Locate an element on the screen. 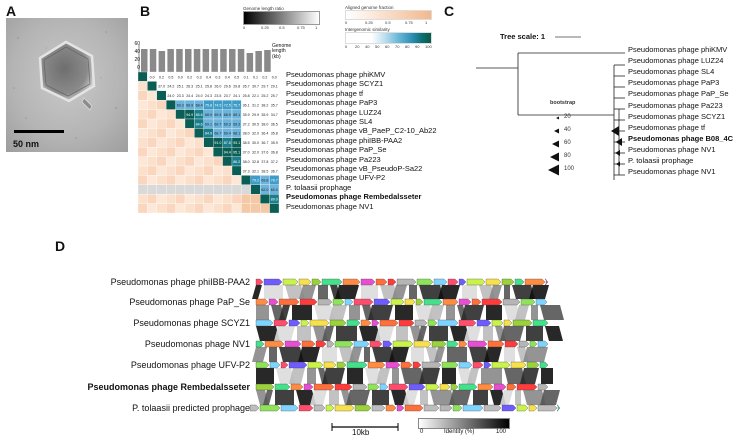 This screenshot has width=744, height=438. matrix-row-label: Pseudomonas phage PaP_Se is located at coordinates (336, 150).